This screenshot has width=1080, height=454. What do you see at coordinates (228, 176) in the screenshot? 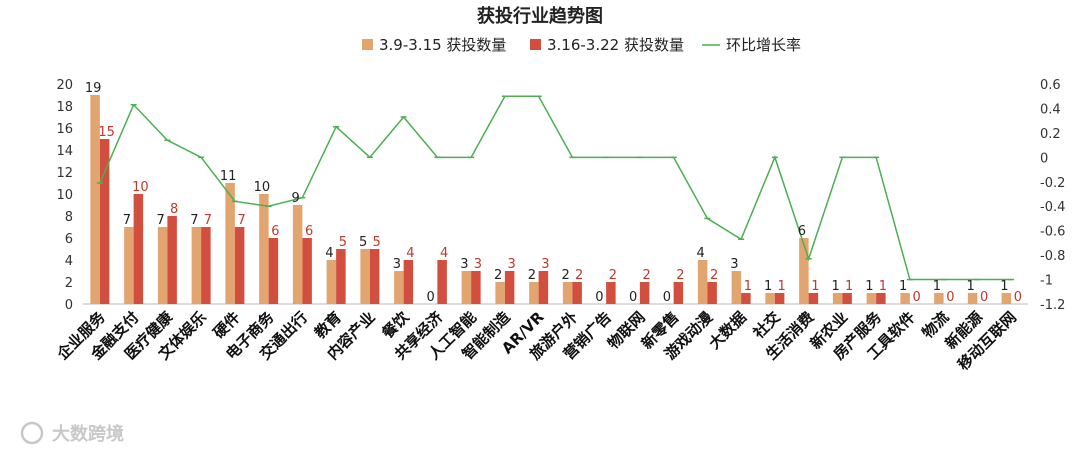
I see `data-label-series-1: 11` at bounding box center [228, 176].